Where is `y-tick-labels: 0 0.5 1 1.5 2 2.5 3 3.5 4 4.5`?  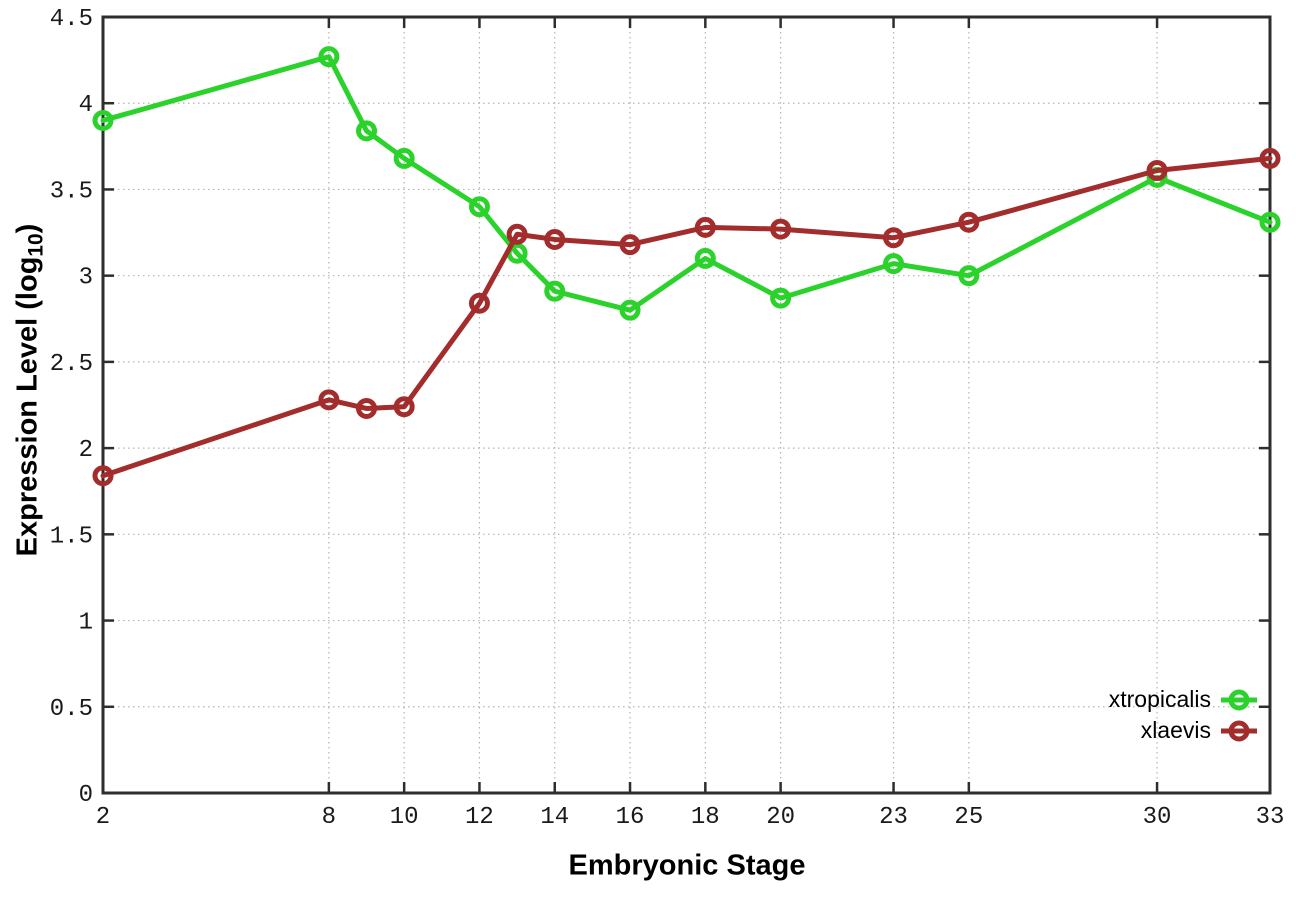
y-tick-labels: 0 0.5 1 1.5 2 2.5 3 3.5 4 4.5 is located at coordinates (71, 407).